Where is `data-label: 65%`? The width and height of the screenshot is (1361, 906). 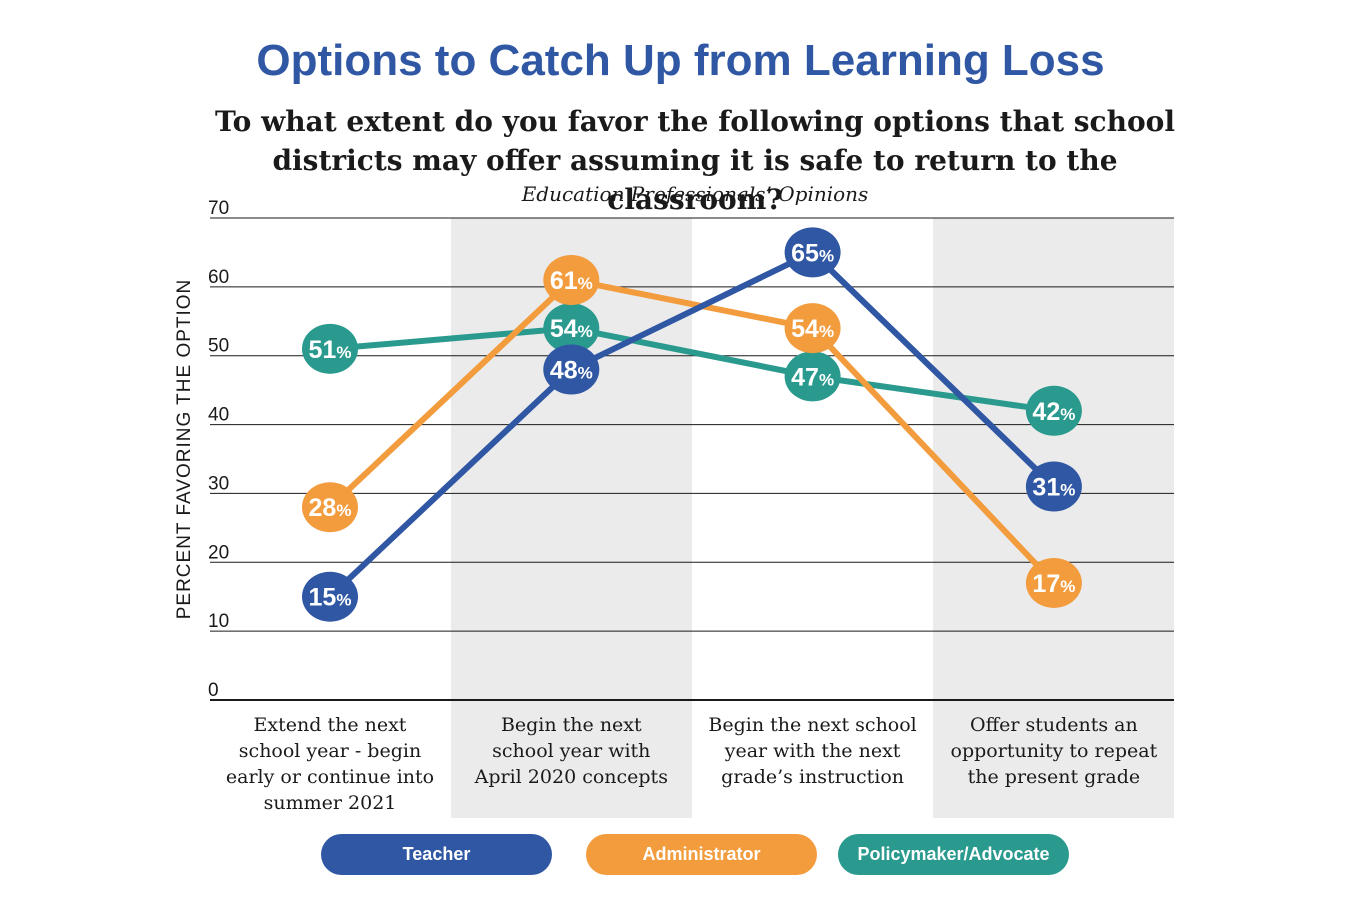 data-label: 65% is located at coordinates (812, 253).